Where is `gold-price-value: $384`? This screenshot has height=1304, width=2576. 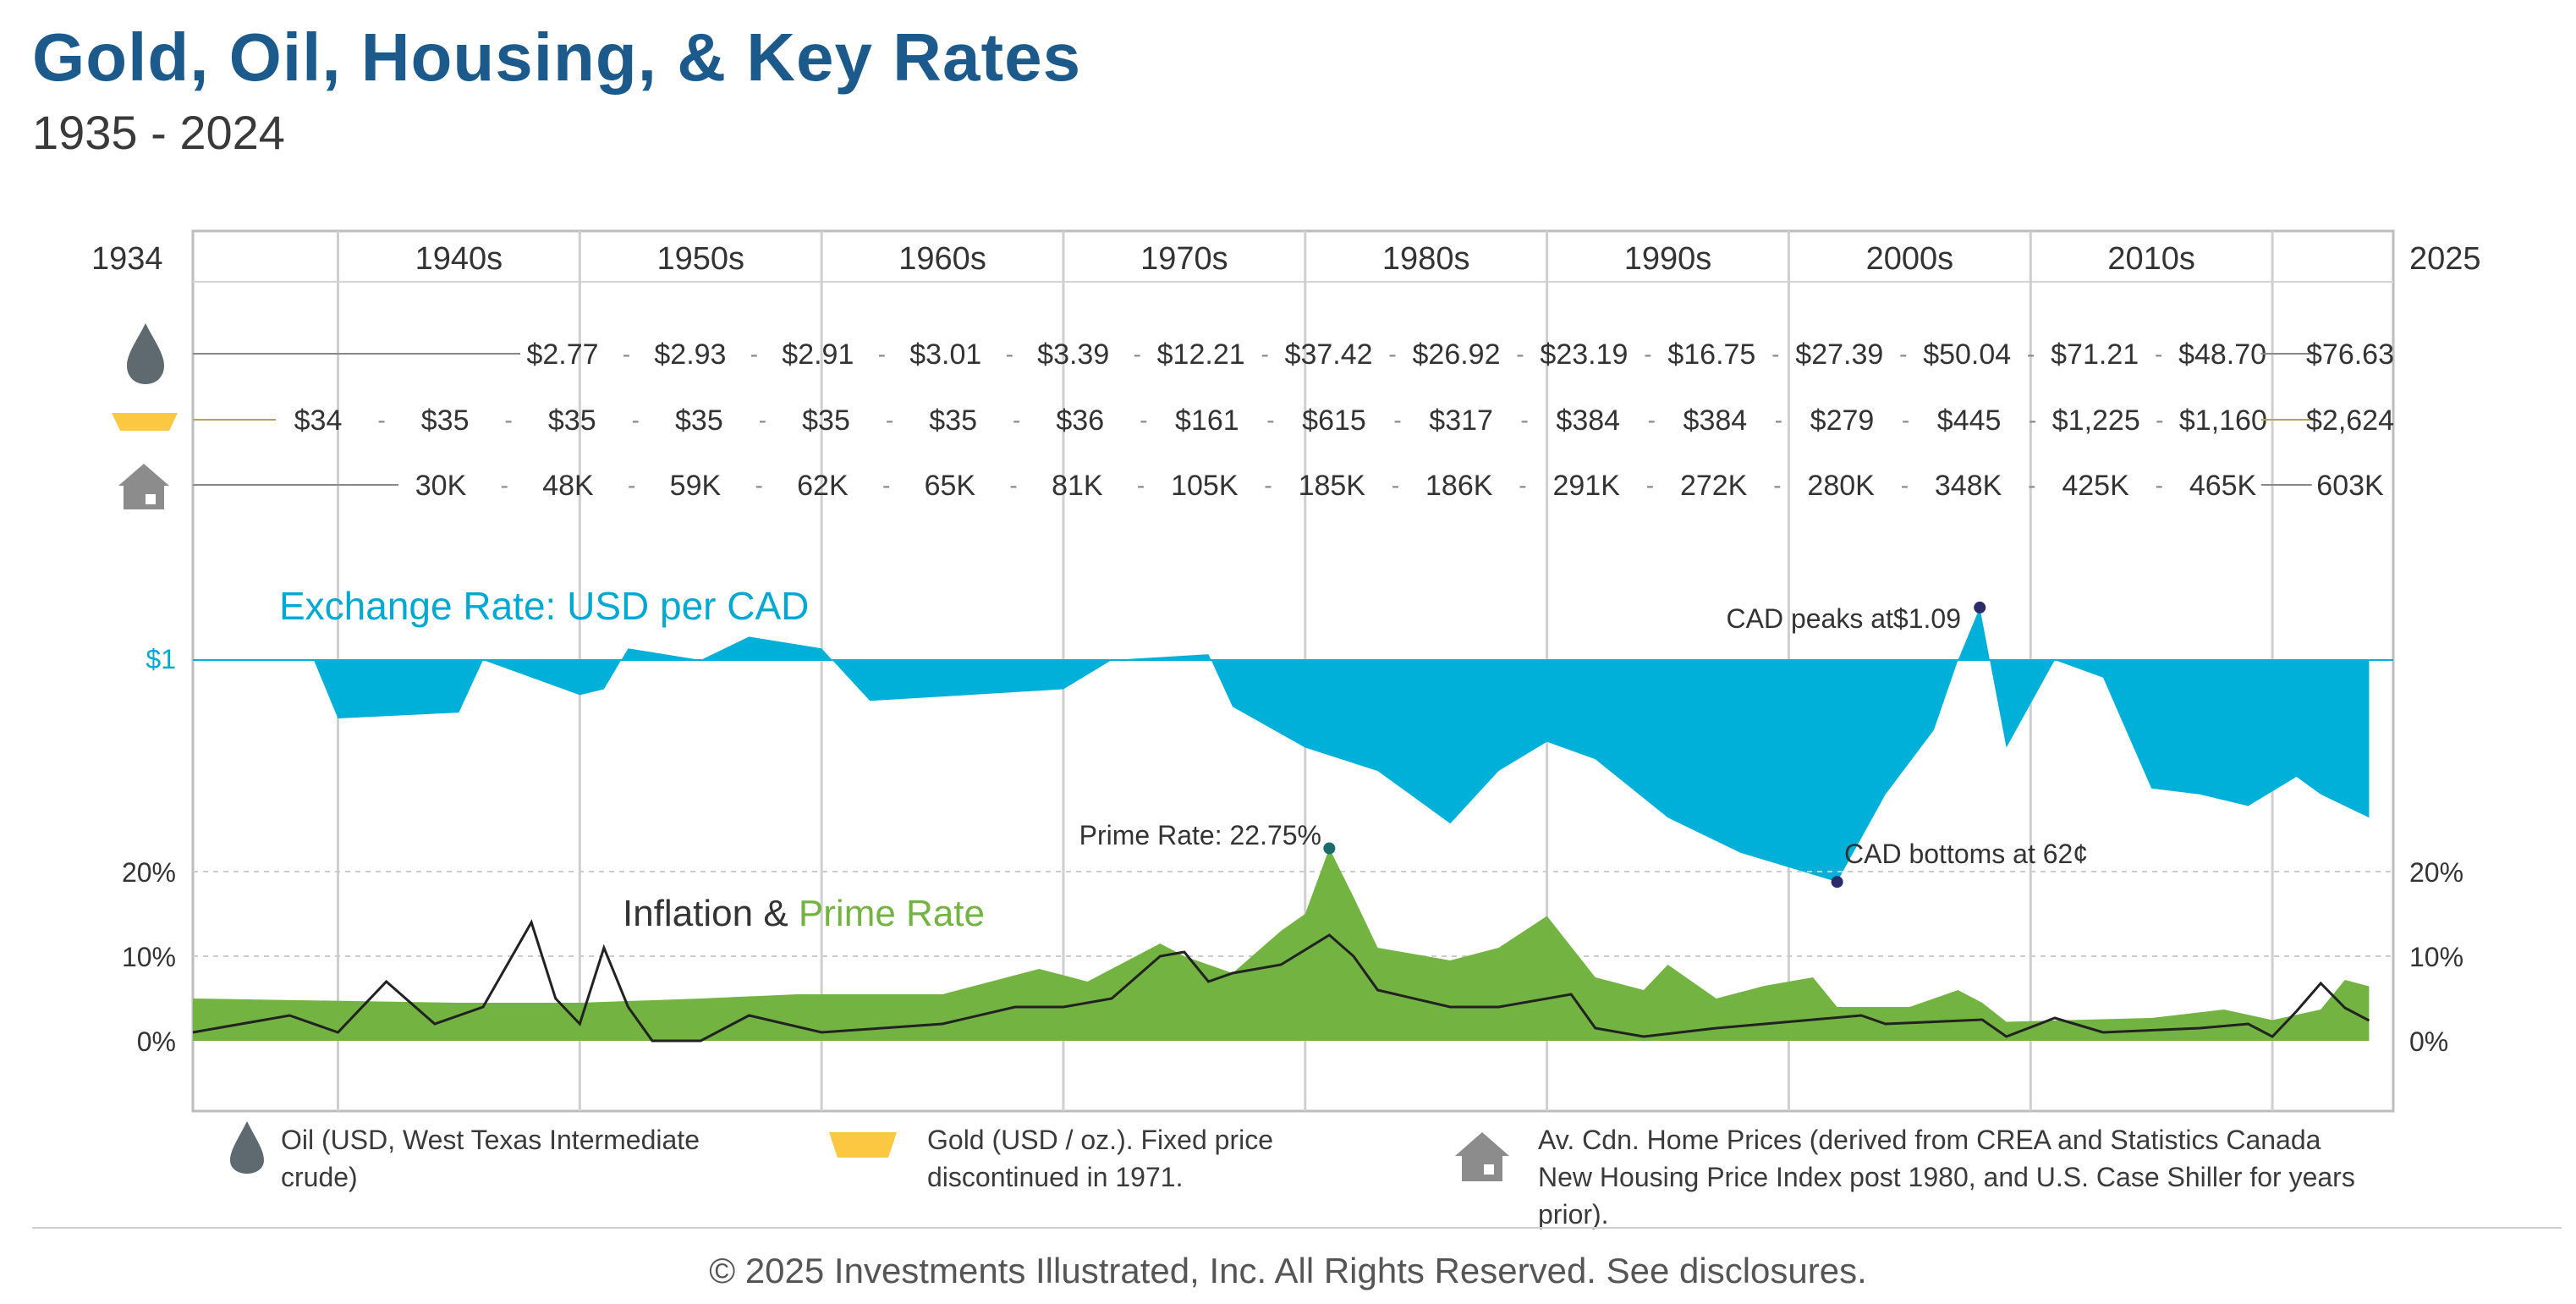
gold-price-value: $384 is located at coordinates (1715, 420).